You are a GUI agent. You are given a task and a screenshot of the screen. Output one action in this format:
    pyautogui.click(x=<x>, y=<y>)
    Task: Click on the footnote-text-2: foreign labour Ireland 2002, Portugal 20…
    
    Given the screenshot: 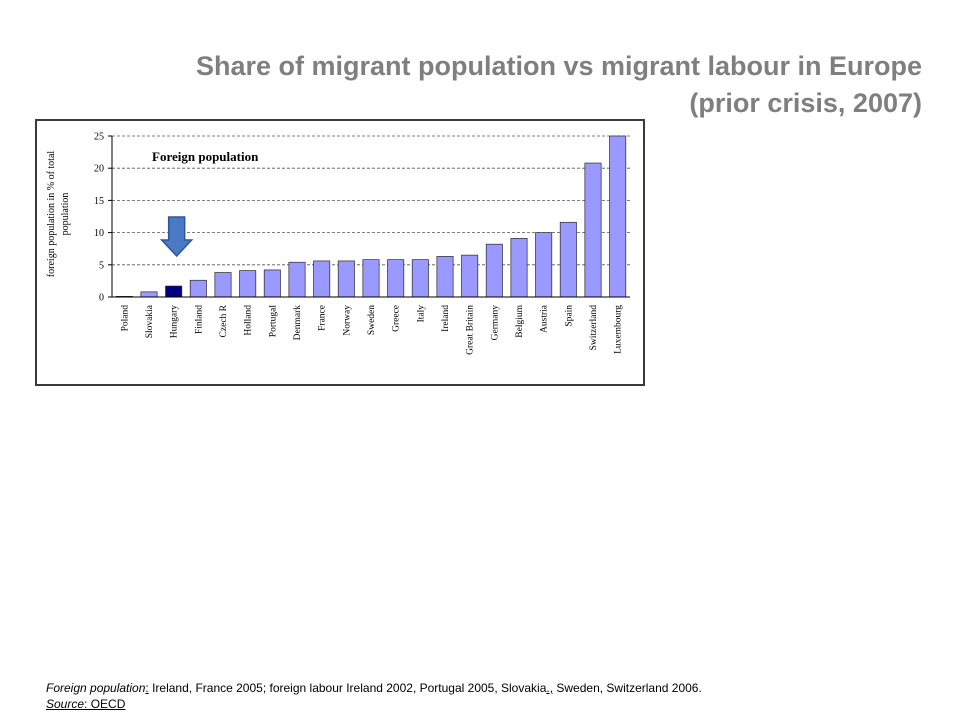 What is the action you would take?
    pyautogui.click(x=406, y=688)
    